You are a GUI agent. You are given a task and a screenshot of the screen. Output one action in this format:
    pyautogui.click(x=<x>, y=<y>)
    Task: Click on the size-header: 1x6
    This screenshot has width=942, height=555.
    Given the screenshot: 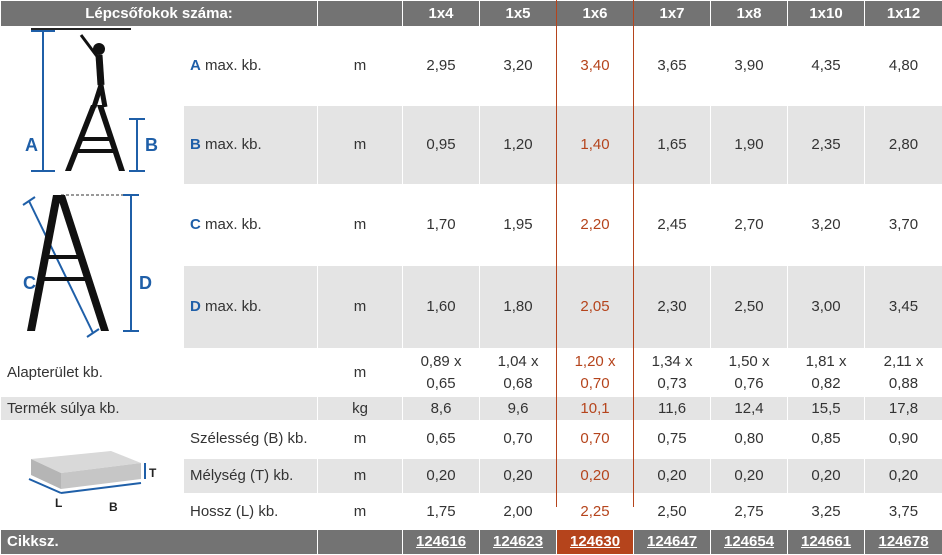 What is the action you would take?
    pyautogui.click(x=595, y=14)
    